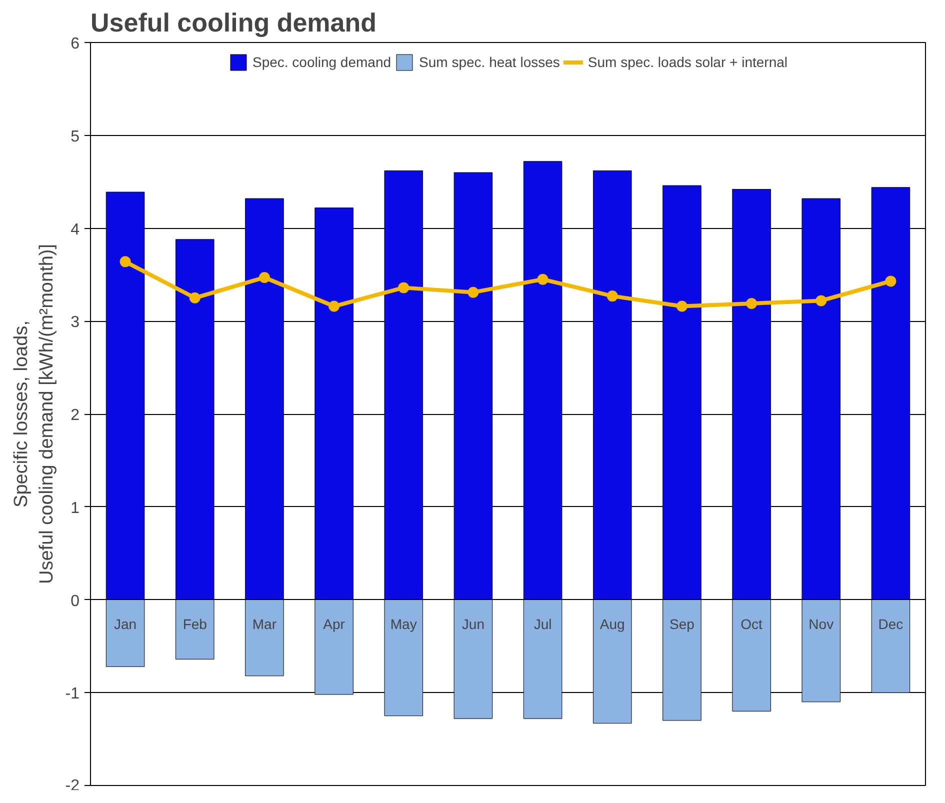 Image resolution: width=945 pixels, height=803 pixels. I want to click on x-tick-label: May, so click(403, 624).